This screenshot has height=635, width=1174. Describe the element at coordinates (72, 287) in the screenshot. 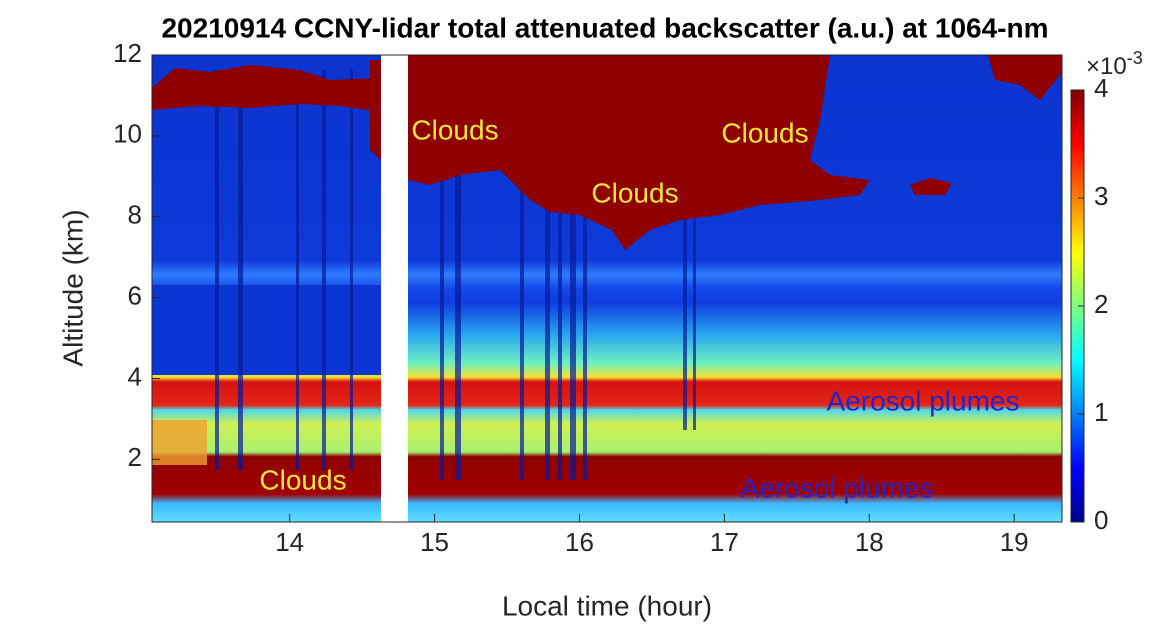

I see `y-axis-label: Altitude (km)` at that location.